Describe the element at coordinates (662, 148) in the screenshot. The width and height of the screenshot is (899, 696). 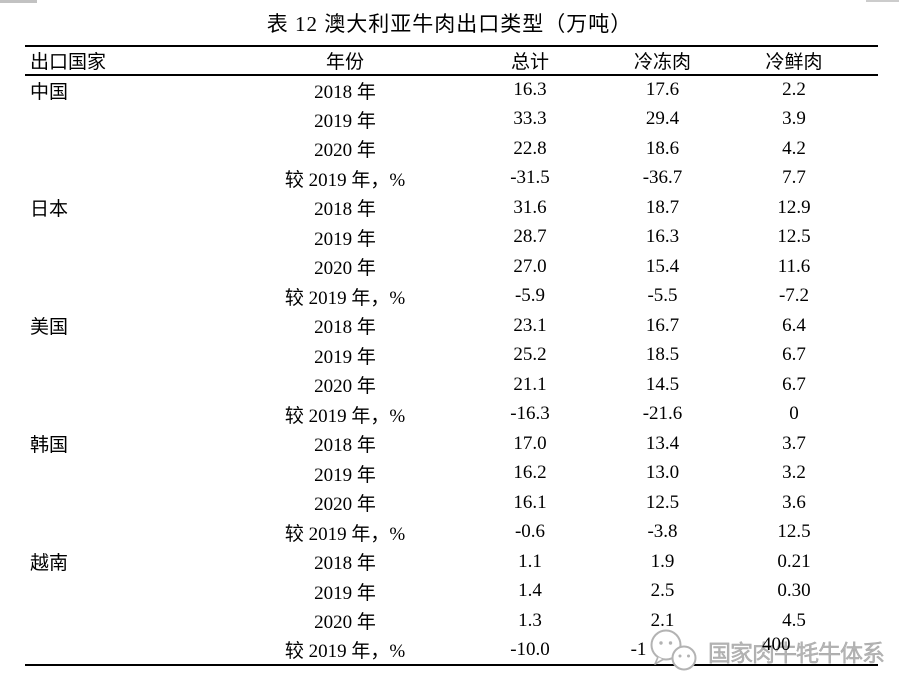
I see `cell-frozen-value: 18.6` at that location.